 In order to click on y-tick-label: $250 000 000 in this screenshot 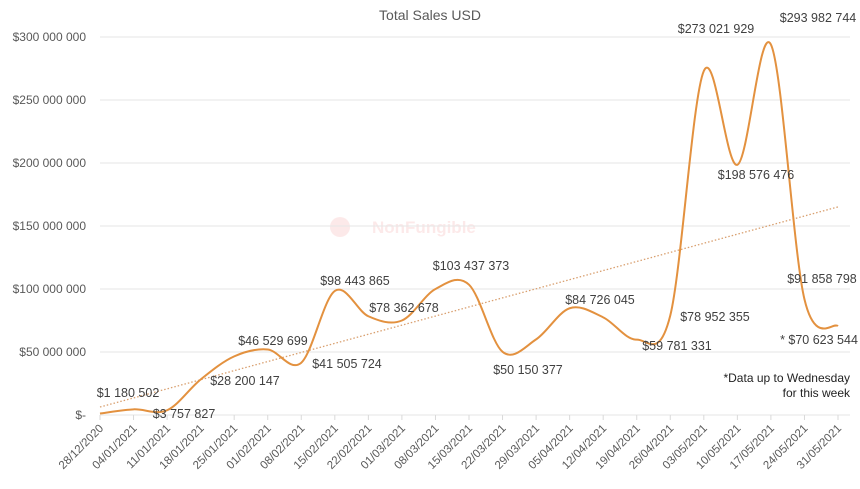, I will do `click(50, 100)`.